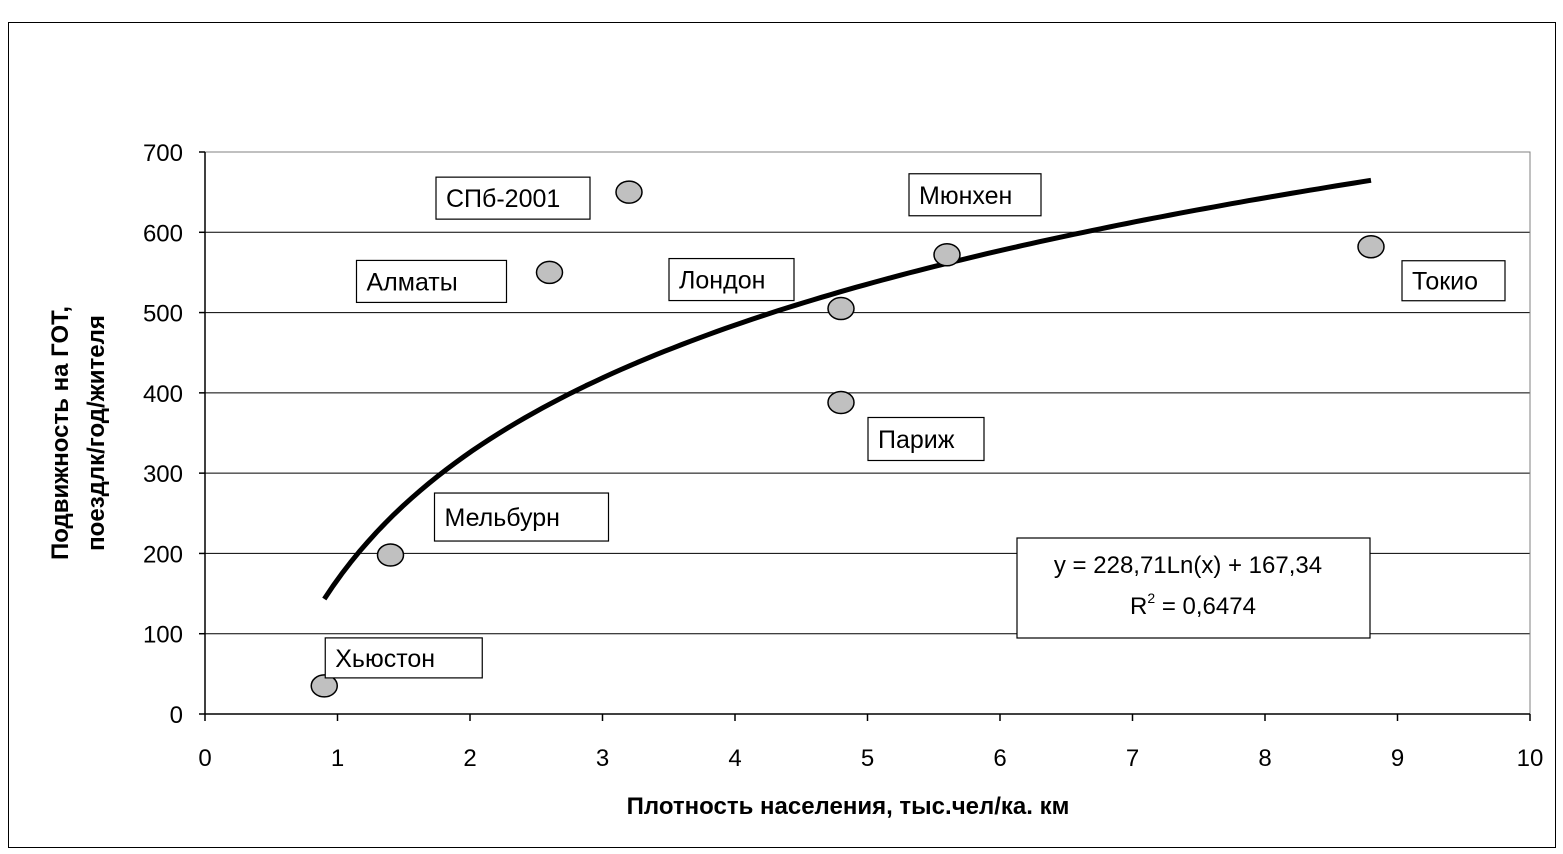 The image size is (1563, 854). Describe the element at coordinates (385, 659) in the screenshot. I see `city-label-0: Хьюстон` at that location.